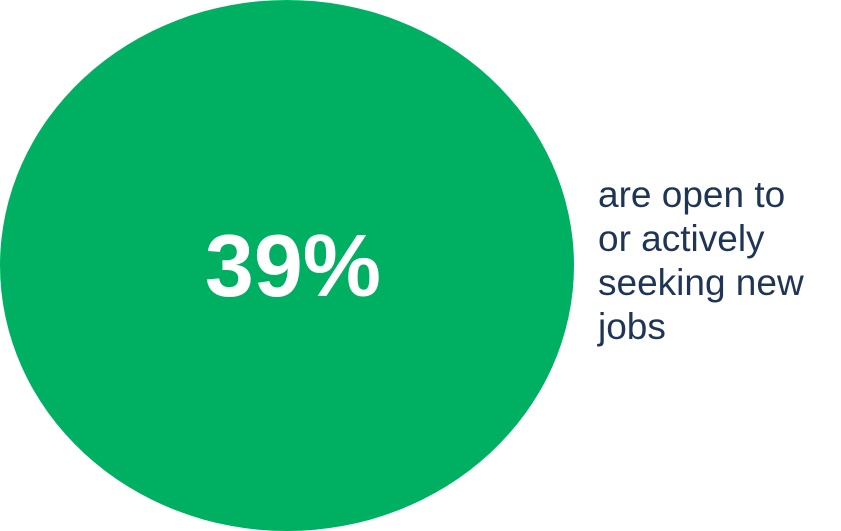  Describe the element at coordinates (293, 265) in the screenshot. I see `stat-value: 39%` at that location.